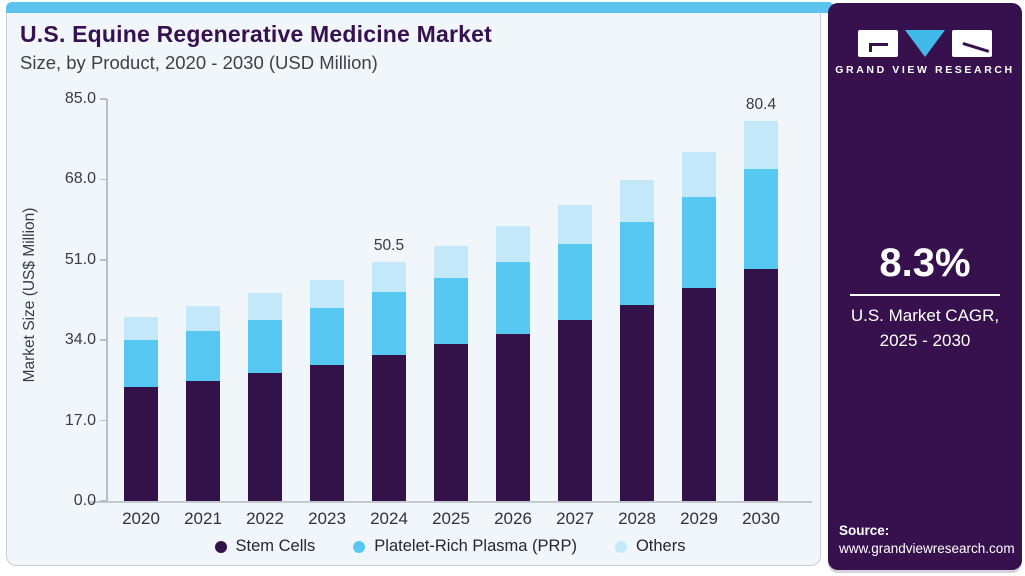 This screenshot has width=1025, height=576. I want to click on bar-stack-2027, so click(575, 353).